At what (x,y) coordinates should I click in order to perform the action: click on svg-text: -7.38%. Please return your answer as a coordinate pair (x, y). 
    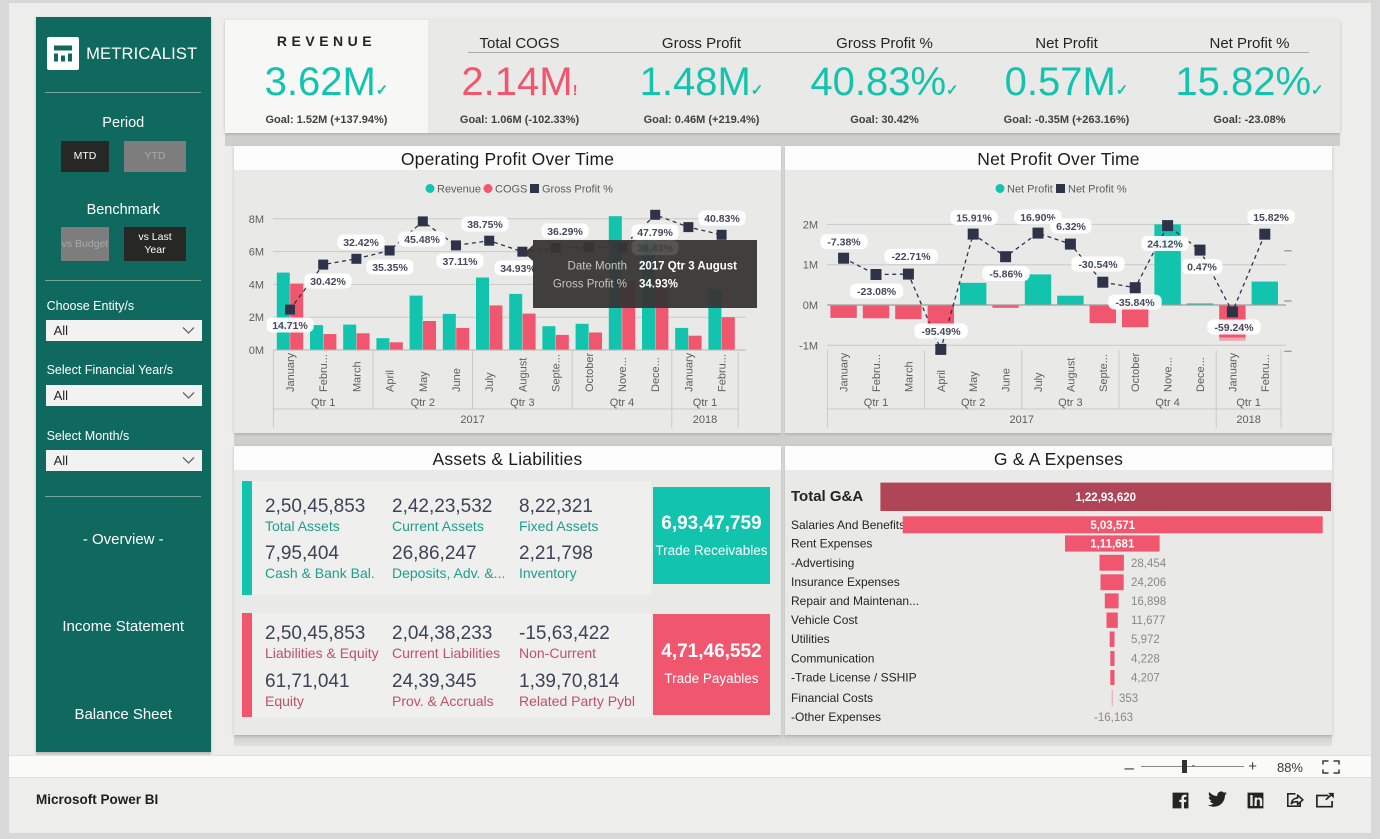
    Looking at the image, I should click on (844, 242).